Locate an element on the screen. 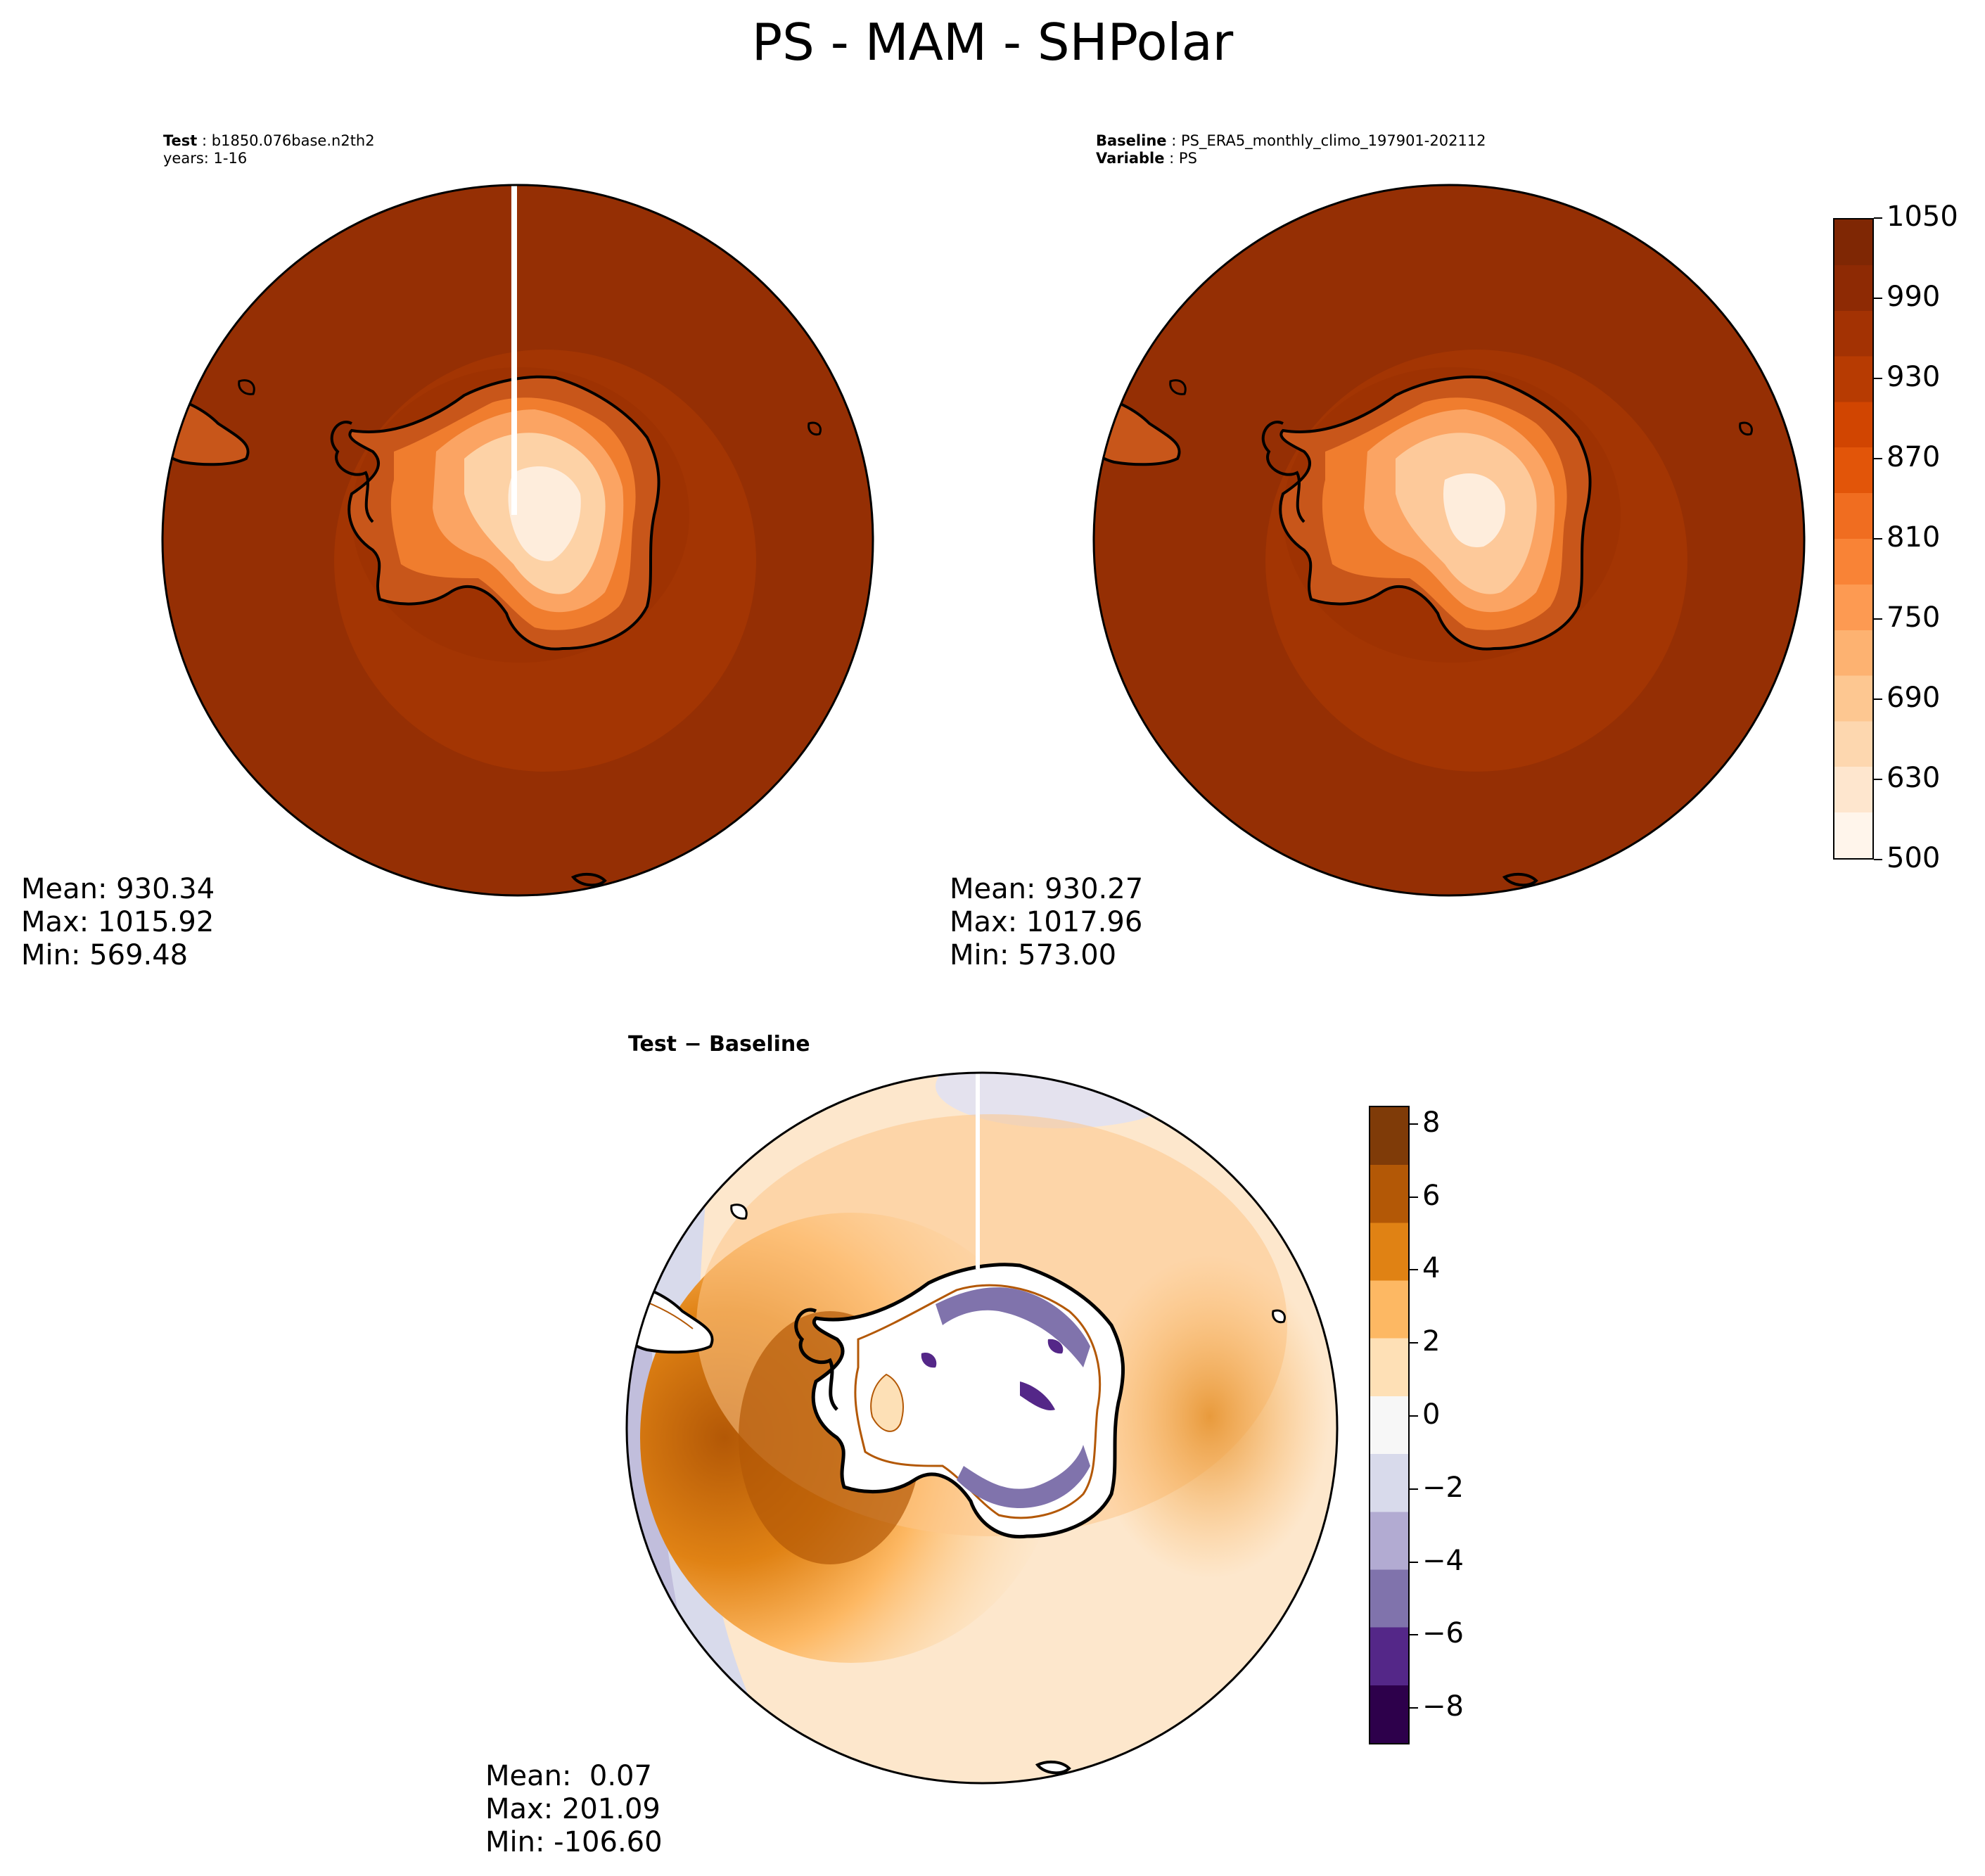 The image size is (1985, 1876). test-mean: Mean: 930.34 is located at coordinates (118, 889).